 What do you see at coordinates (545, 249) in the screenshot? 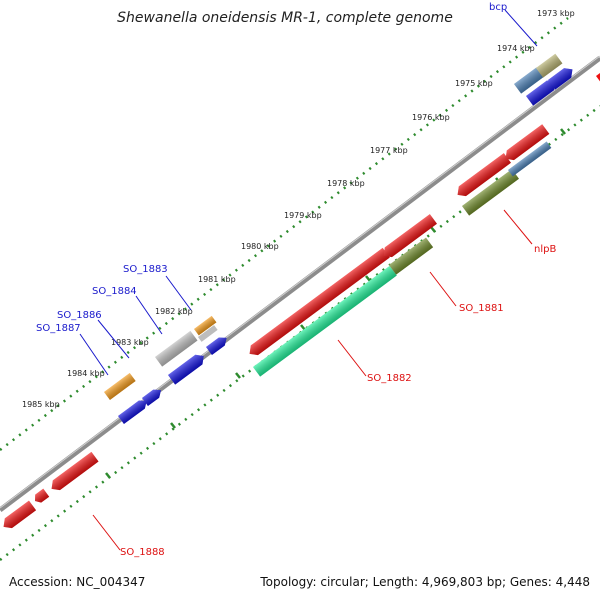
I see `gene-label-nlpb: nlpB` at bounding box center [545, 249].